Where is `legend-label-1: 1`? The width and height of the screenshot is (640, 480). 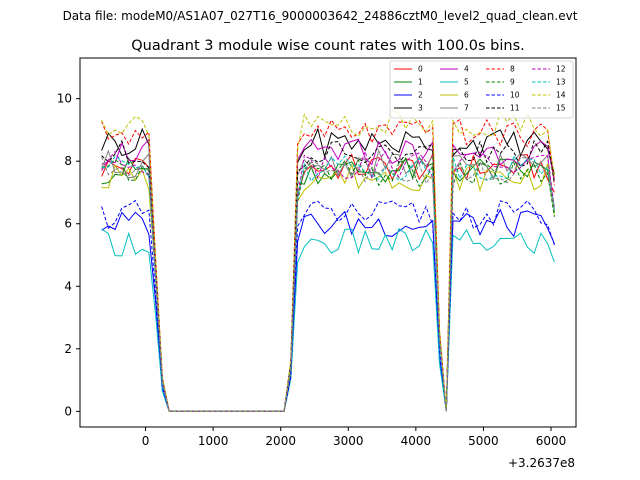
legend-label-1: 1 is located at coordinates (420, 82).